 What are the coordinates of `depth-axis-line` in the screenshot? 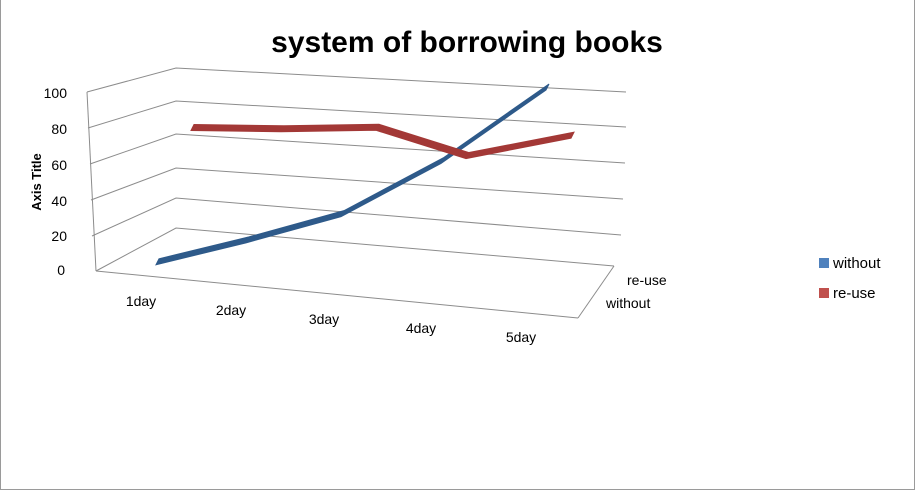 It's located at (596, 292).